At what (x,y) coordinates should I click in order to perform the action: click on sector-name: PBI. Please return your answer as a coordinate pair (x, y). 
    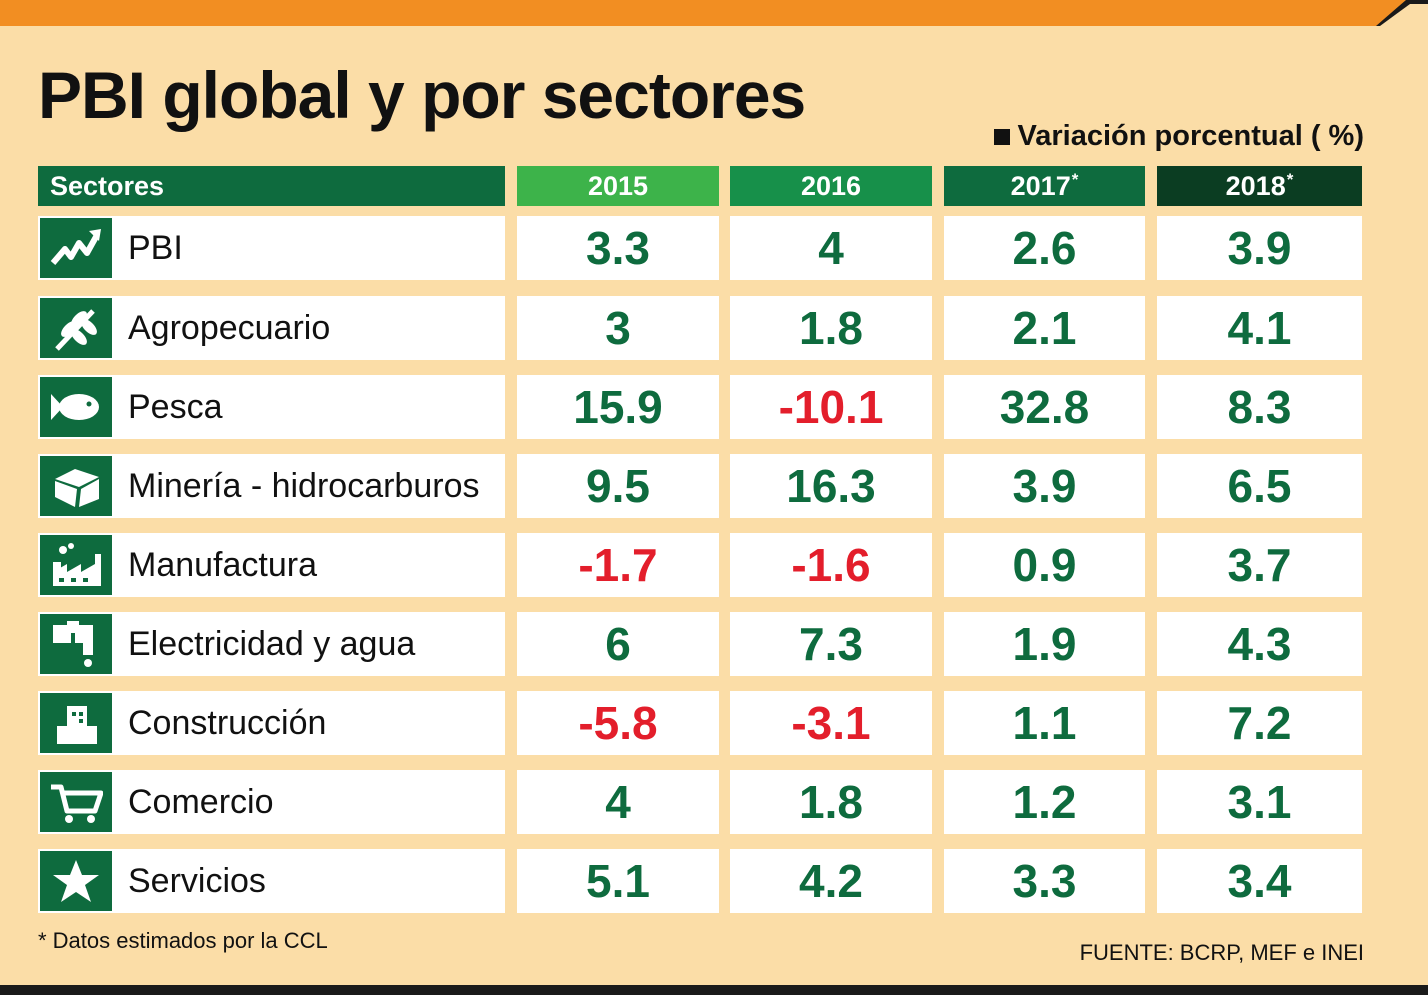
    Looking at the image, I should click on (155, 248).